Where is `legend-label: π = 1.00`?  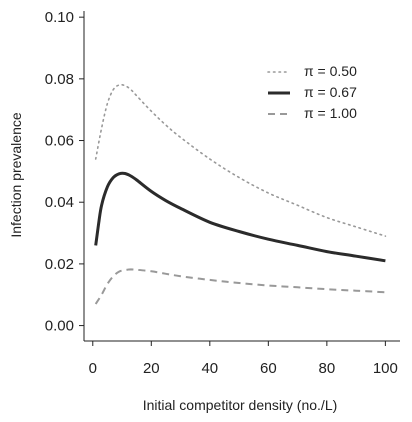 legend-label: π = 1.00 is located at coordinates (330, 113).